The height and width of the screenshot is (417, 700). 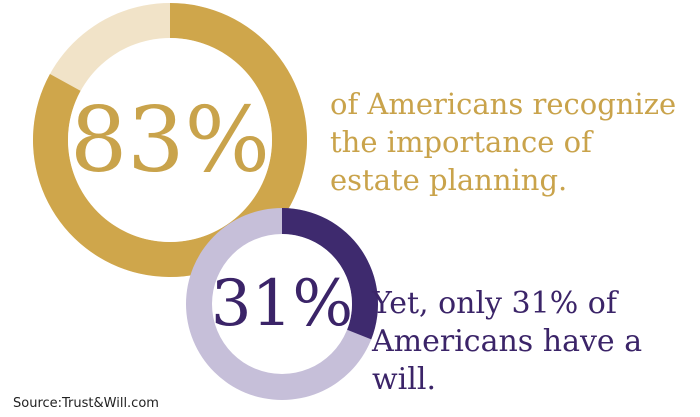 I want to click on donut-chart-31: 31%, so click(x=282, y=304).